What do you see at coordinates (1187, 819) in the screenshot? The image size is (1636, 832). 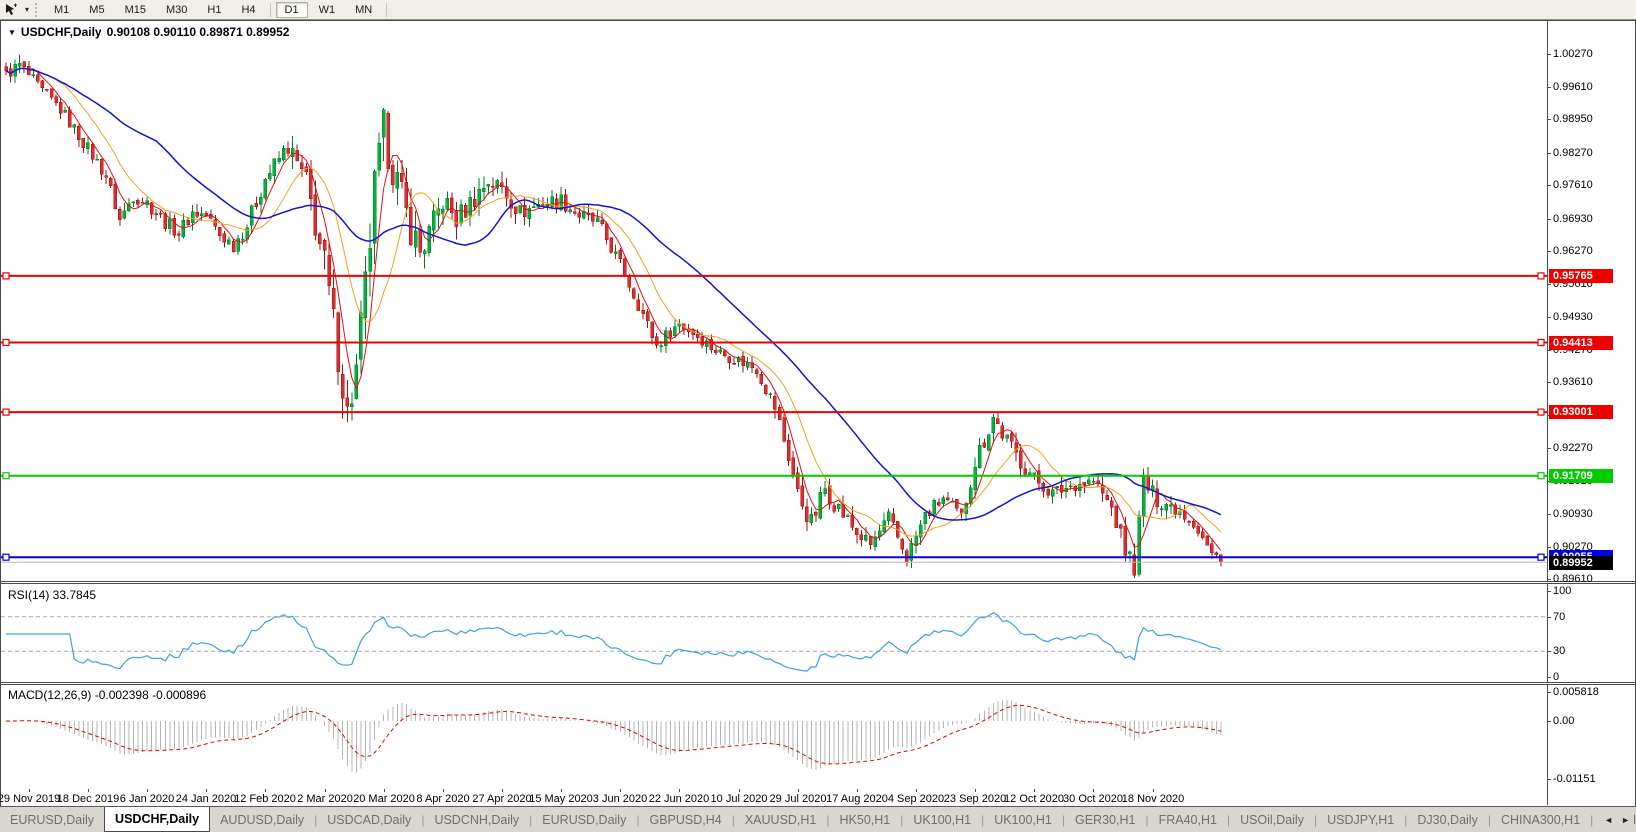 I see `tab-fra40-h1: FRA40,H1` at bounding box center [1187, 819].